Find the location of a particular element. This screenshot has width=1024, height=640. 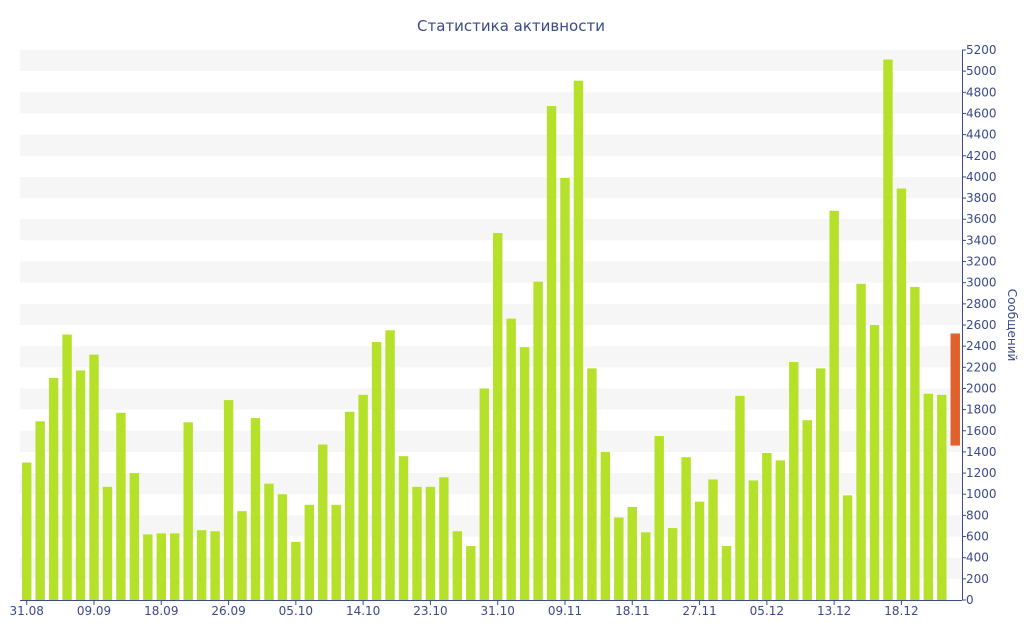

x-tick-label: 18.11 is located at coordinates (632, 611).